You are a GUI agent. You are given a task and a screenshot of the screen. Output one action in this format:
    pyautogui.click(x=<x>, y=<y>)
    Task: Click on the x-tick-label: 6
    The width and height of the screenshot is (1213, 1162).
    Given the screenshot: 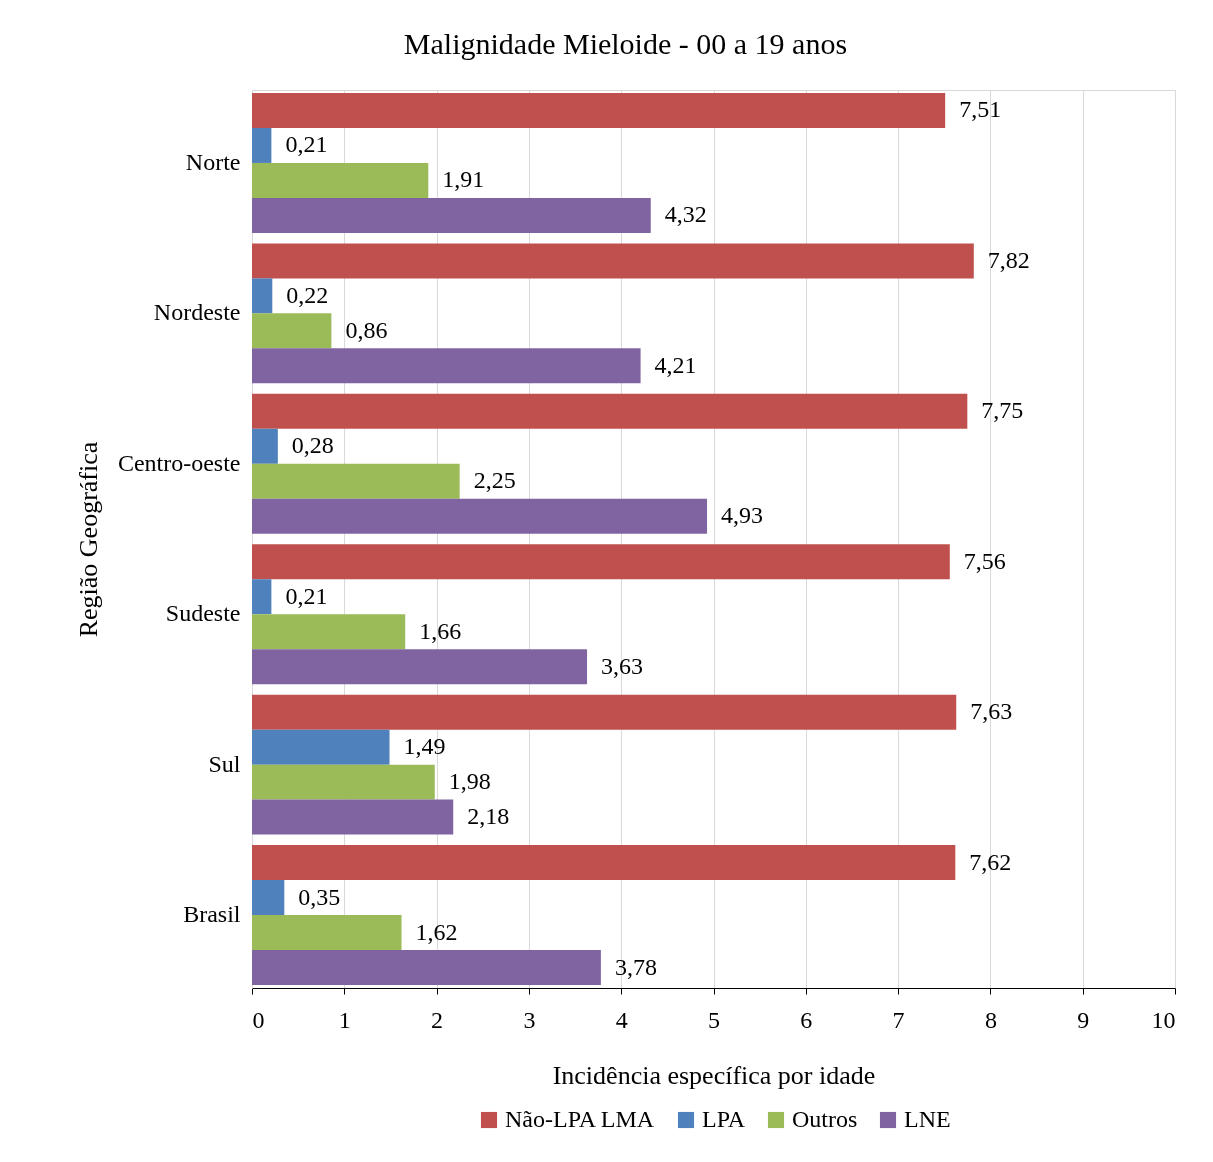 What is the action you would take?
    pyautogui.click(x=806, y=1019)
    